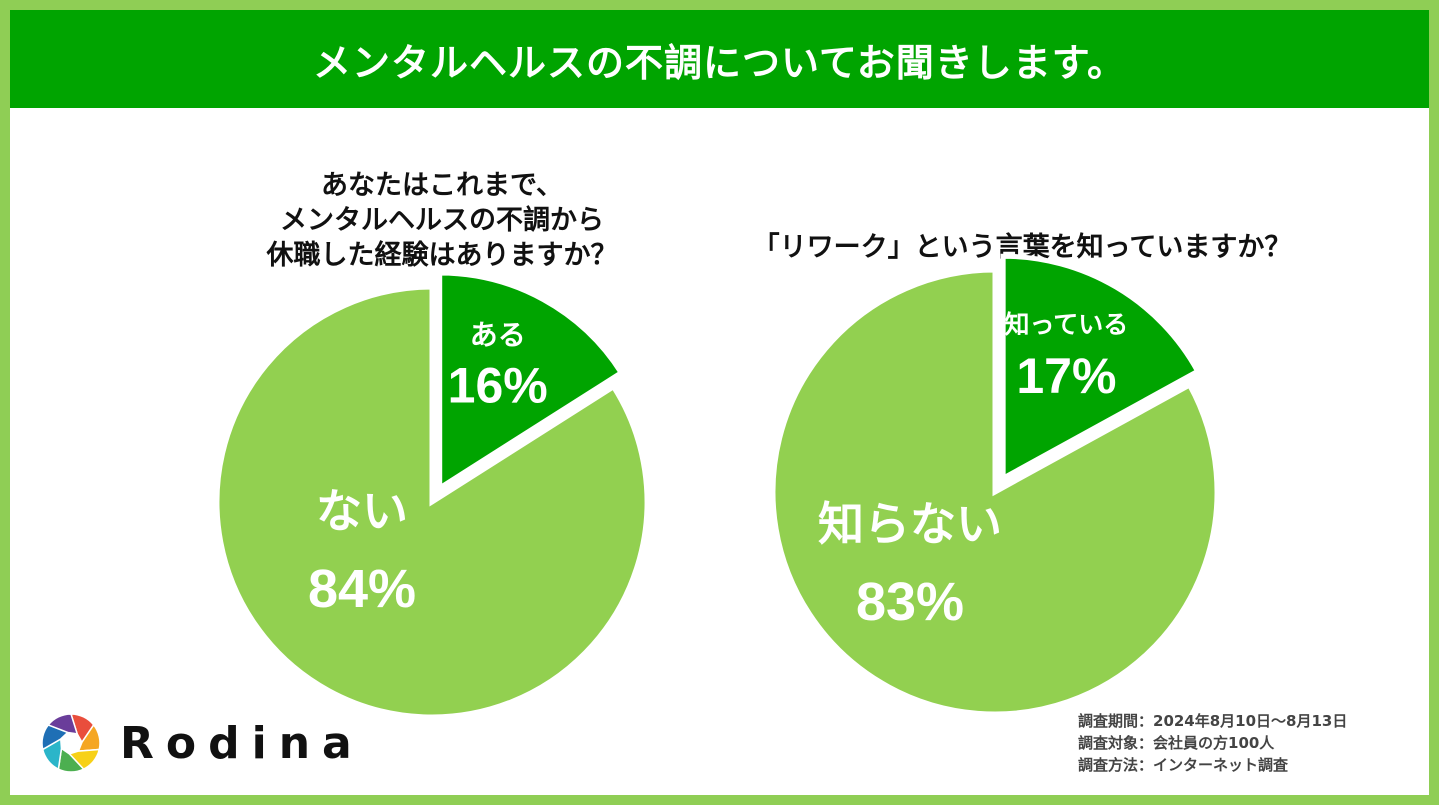 This screenshot has width=1439, height=805. What do you see at coordinates (442, 185) in the screenshot?
I see `chart-1-question-line: あなたはこれまで、` at bounding box center [442, 185].